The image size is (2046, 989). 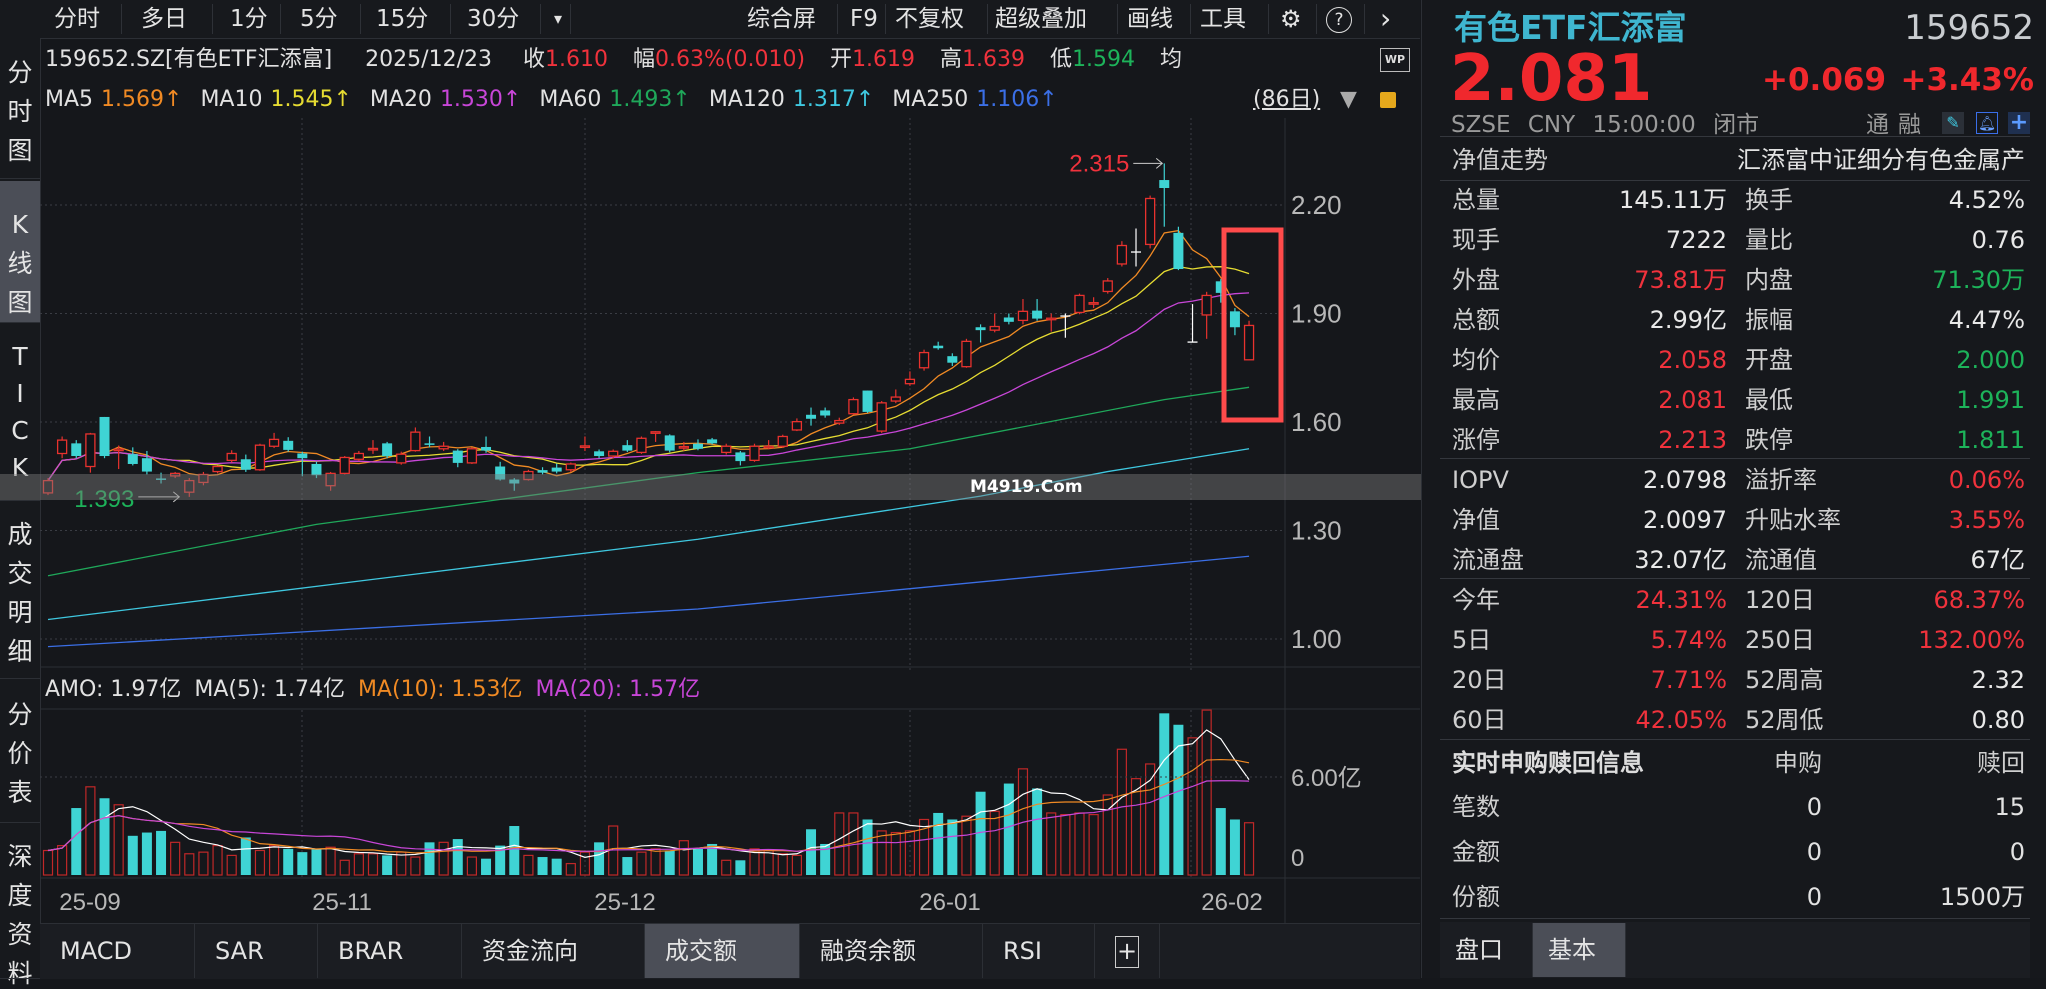 I want to click on adjustment-button: 不复权, so click(x=929, y=19).